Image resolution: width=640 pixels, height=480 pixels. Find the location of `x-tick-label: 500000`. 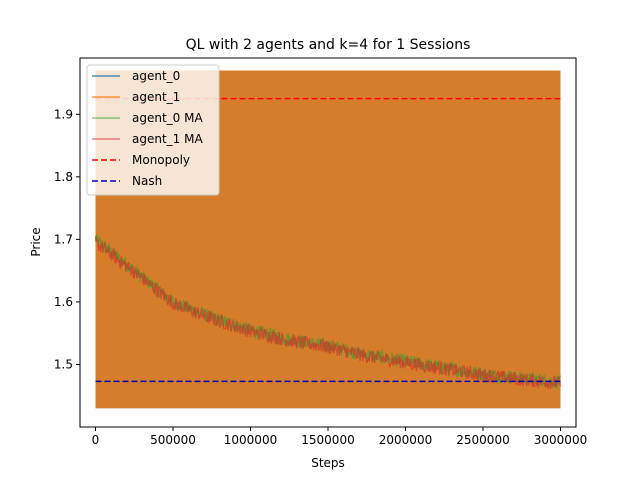

x-tick-label: 500000 is located at coordinates (173, 440).